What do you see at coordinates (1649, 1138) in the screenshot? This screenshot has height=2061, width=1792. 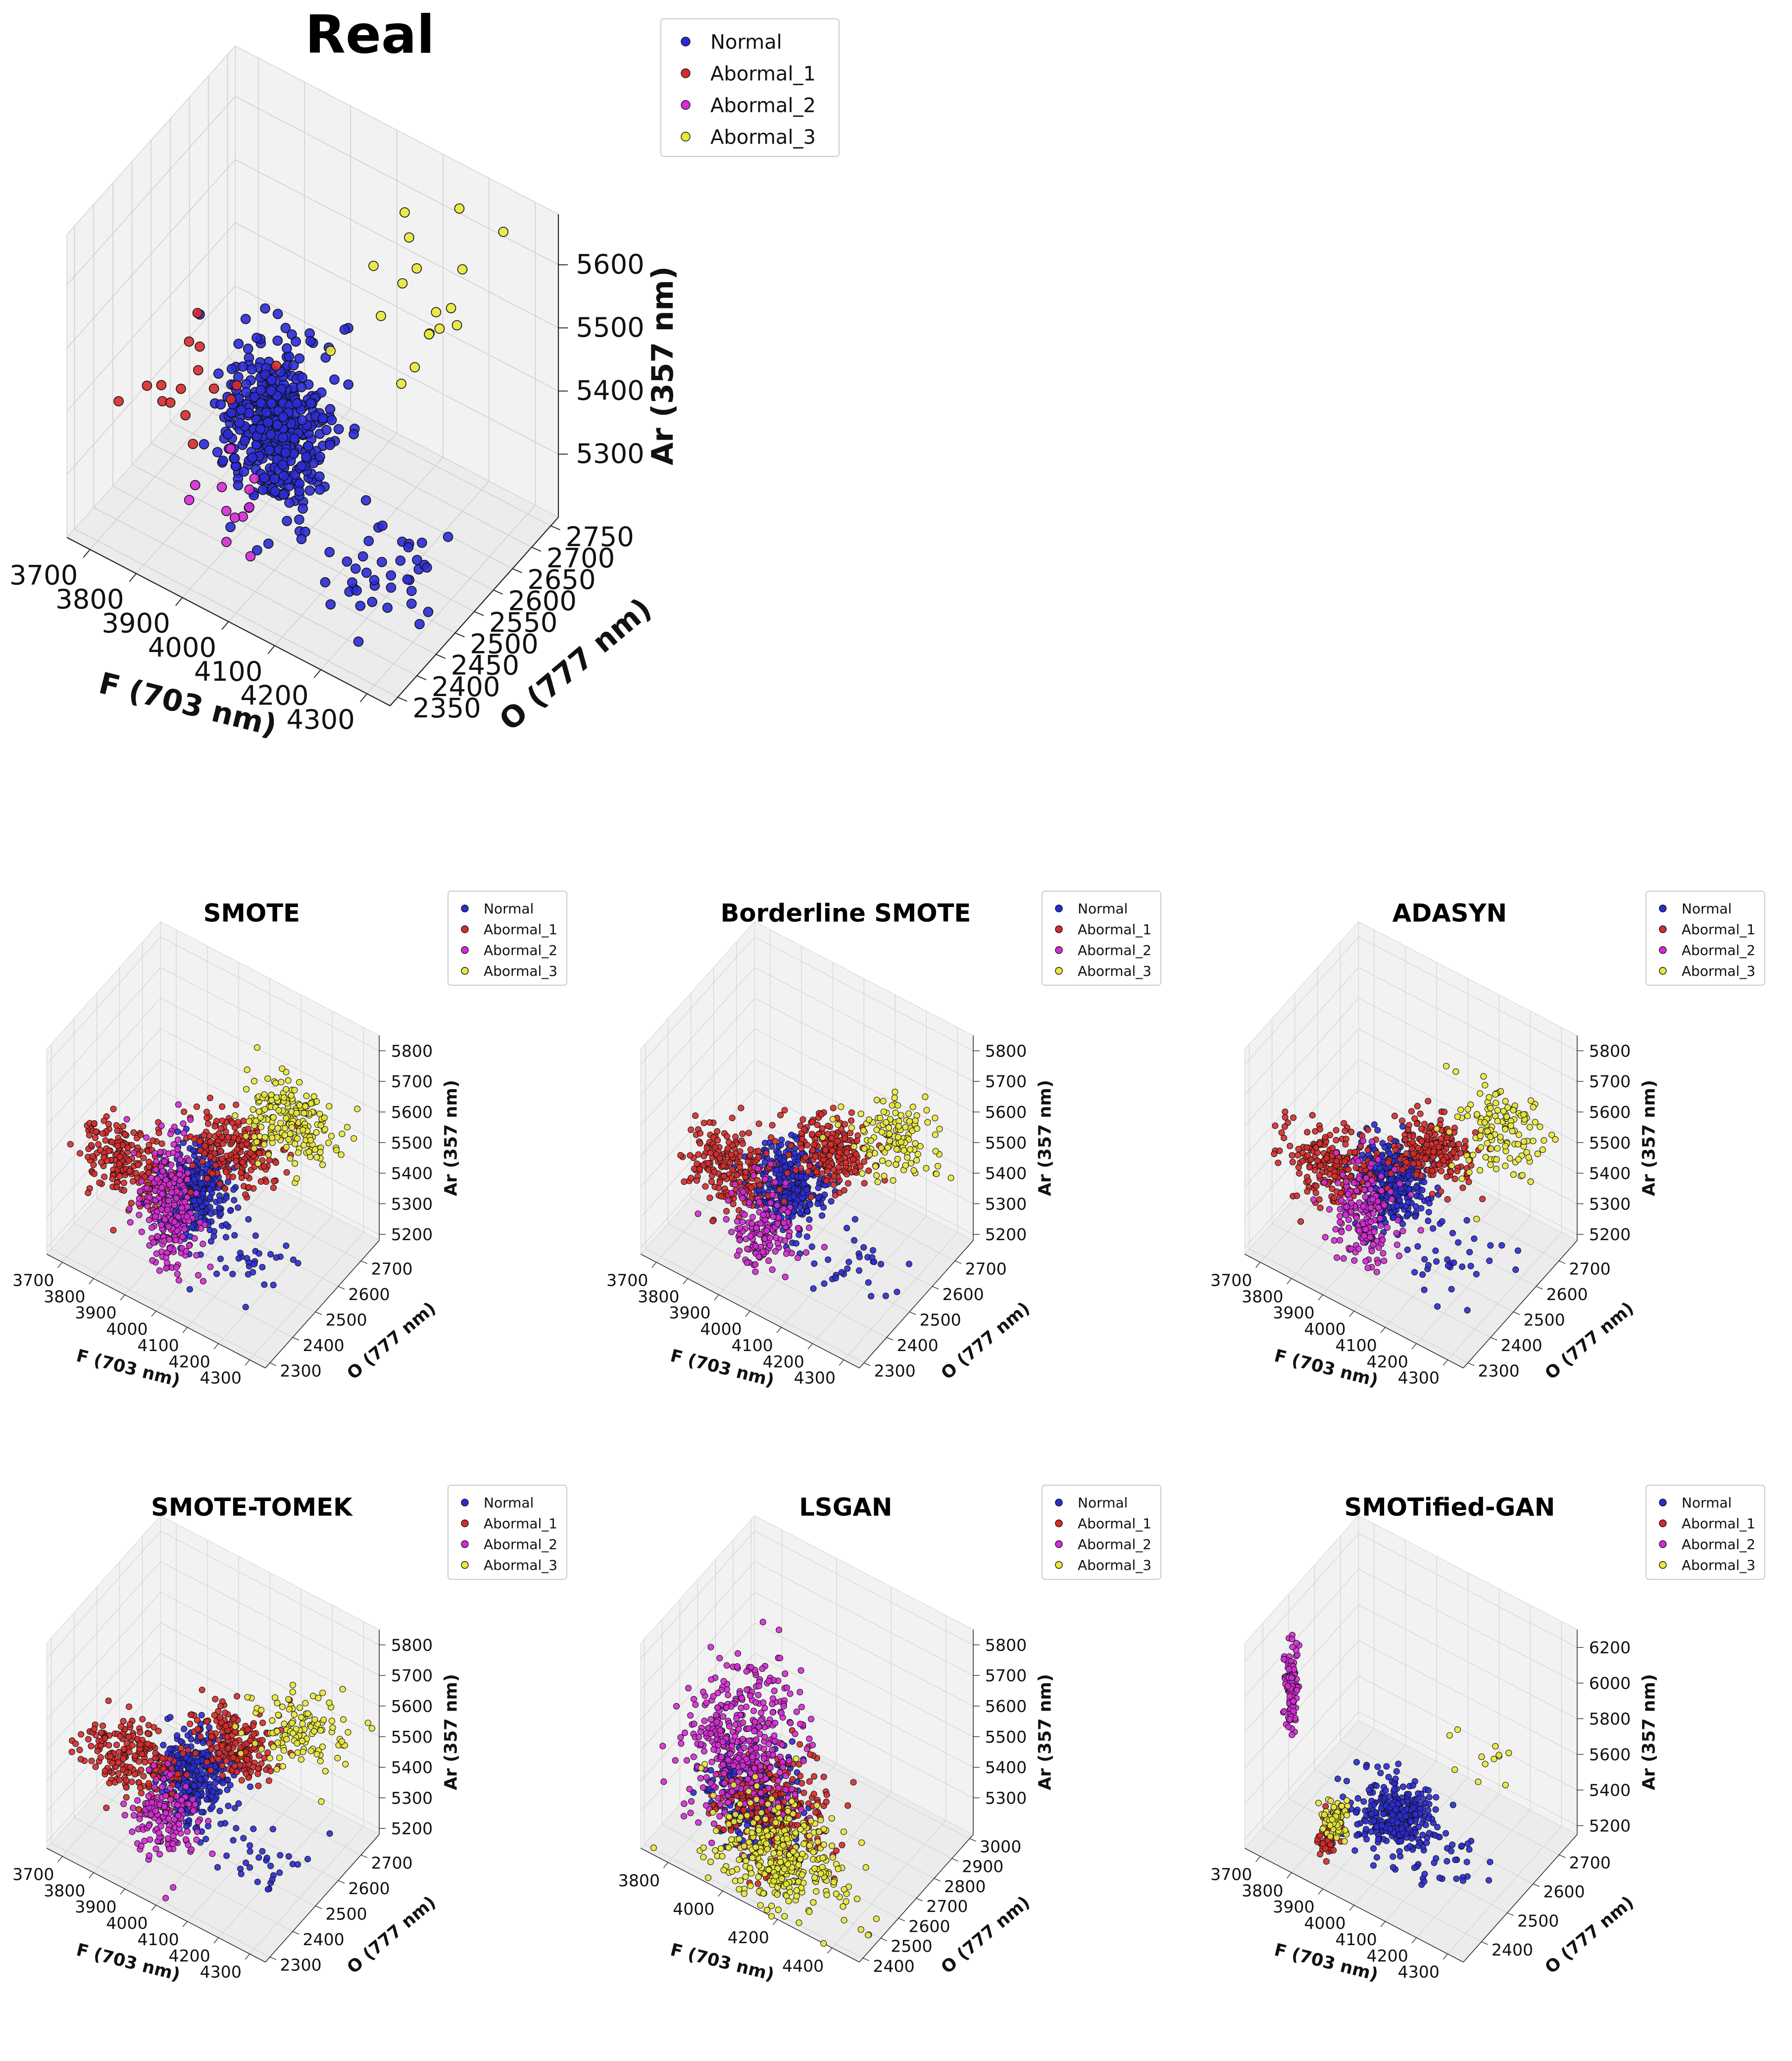 I see `z-axis-label: Ar (357 nm)` at bounding box center [1649, 1138].